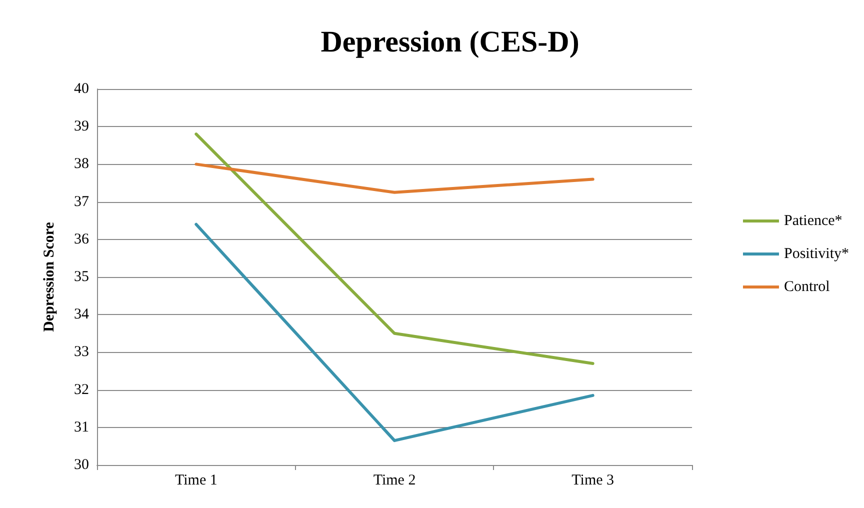  What do you see at coordinates (593, 480) in the screenshot?
I see `x-tick-label: Time 3` at bounding box center [593, 480].